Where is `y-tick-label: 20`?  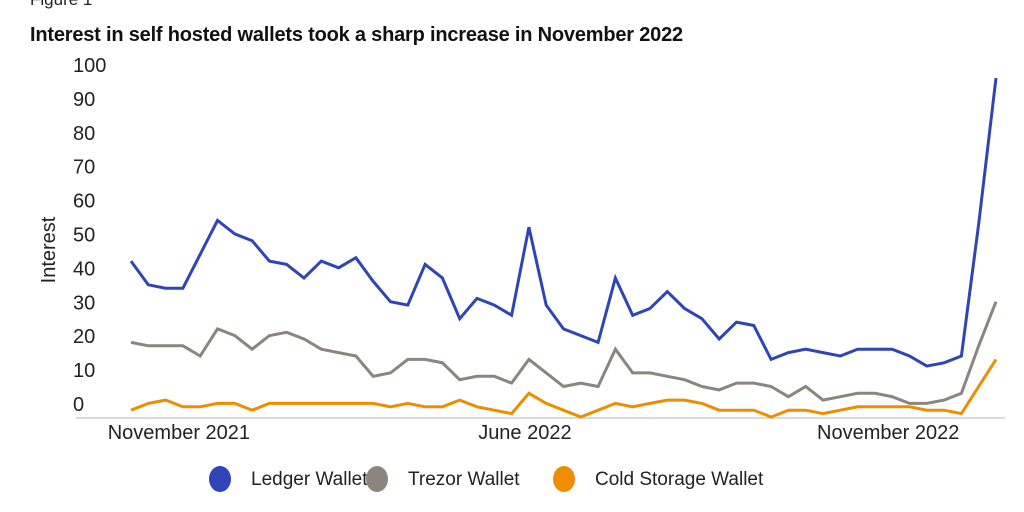
y-tick-label: 20 is located at coordinates (84, 337).